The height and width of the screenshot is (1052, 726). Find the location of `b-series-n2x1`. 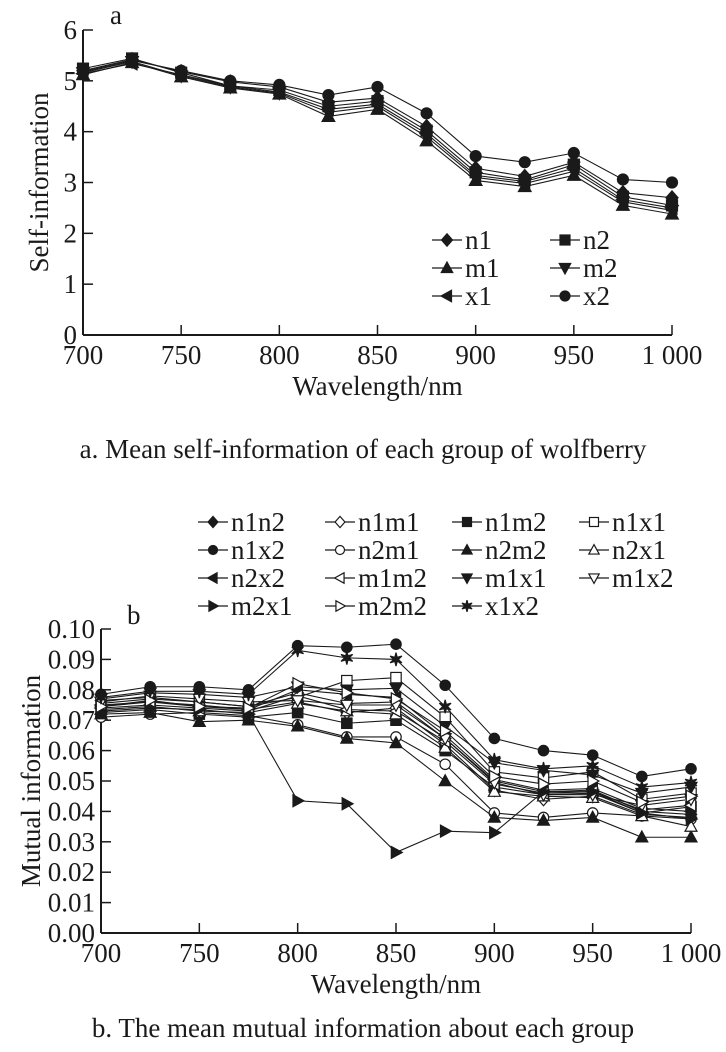

b-series-n2x1 is located at coordinates (396, 763).